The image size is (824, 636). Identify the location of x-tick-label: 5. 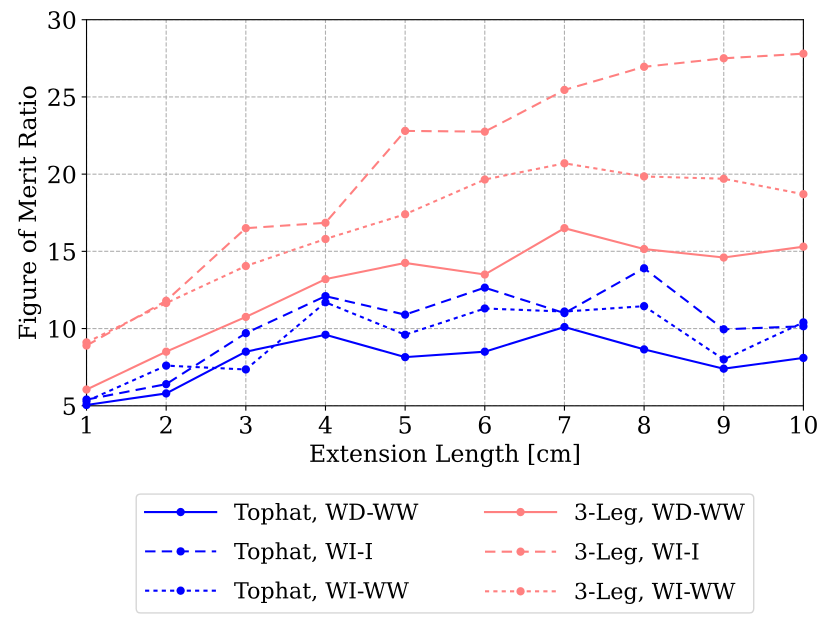
(405, 425).